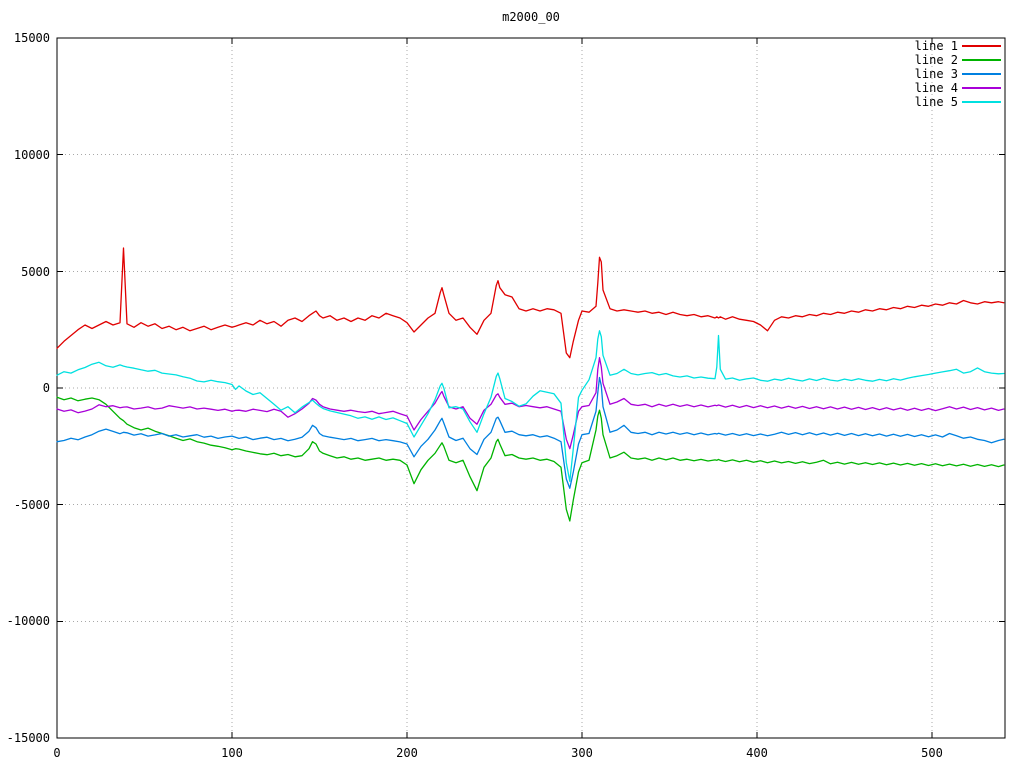 The width and height of the screenshot is (1024, 768). I want to click on legend-item: line 4, so click(943, 88).